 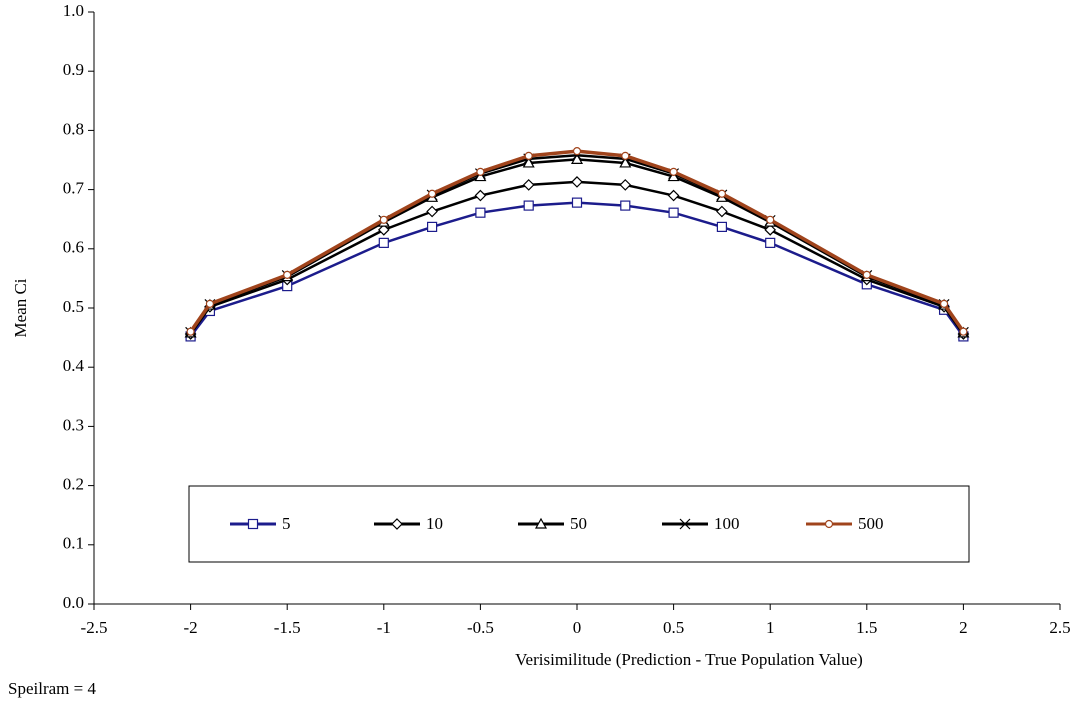 What do you see at coordinates (286, 523) in the screenshot?
I see `legend-label: 5` at bounding box center [286, 523].